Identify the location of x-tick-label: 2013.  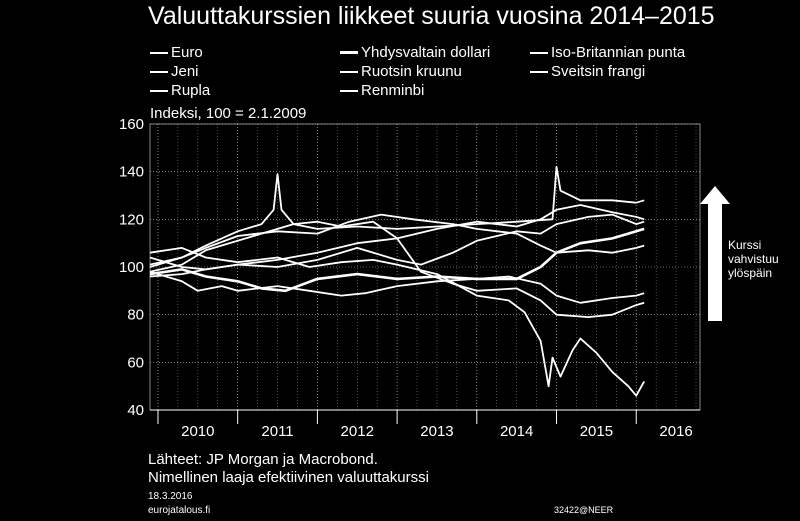
(436, 431).